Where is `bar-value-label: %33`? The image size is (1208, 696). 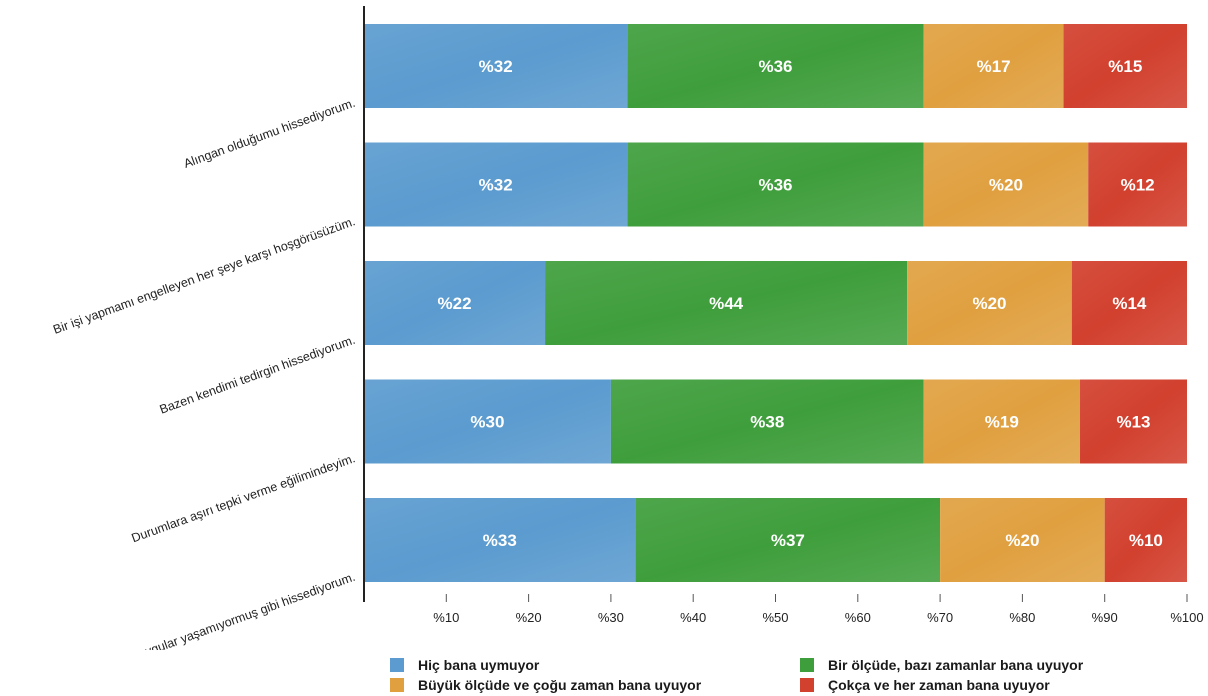
bar-value-label: %33 is located at coordinates (500, 540).